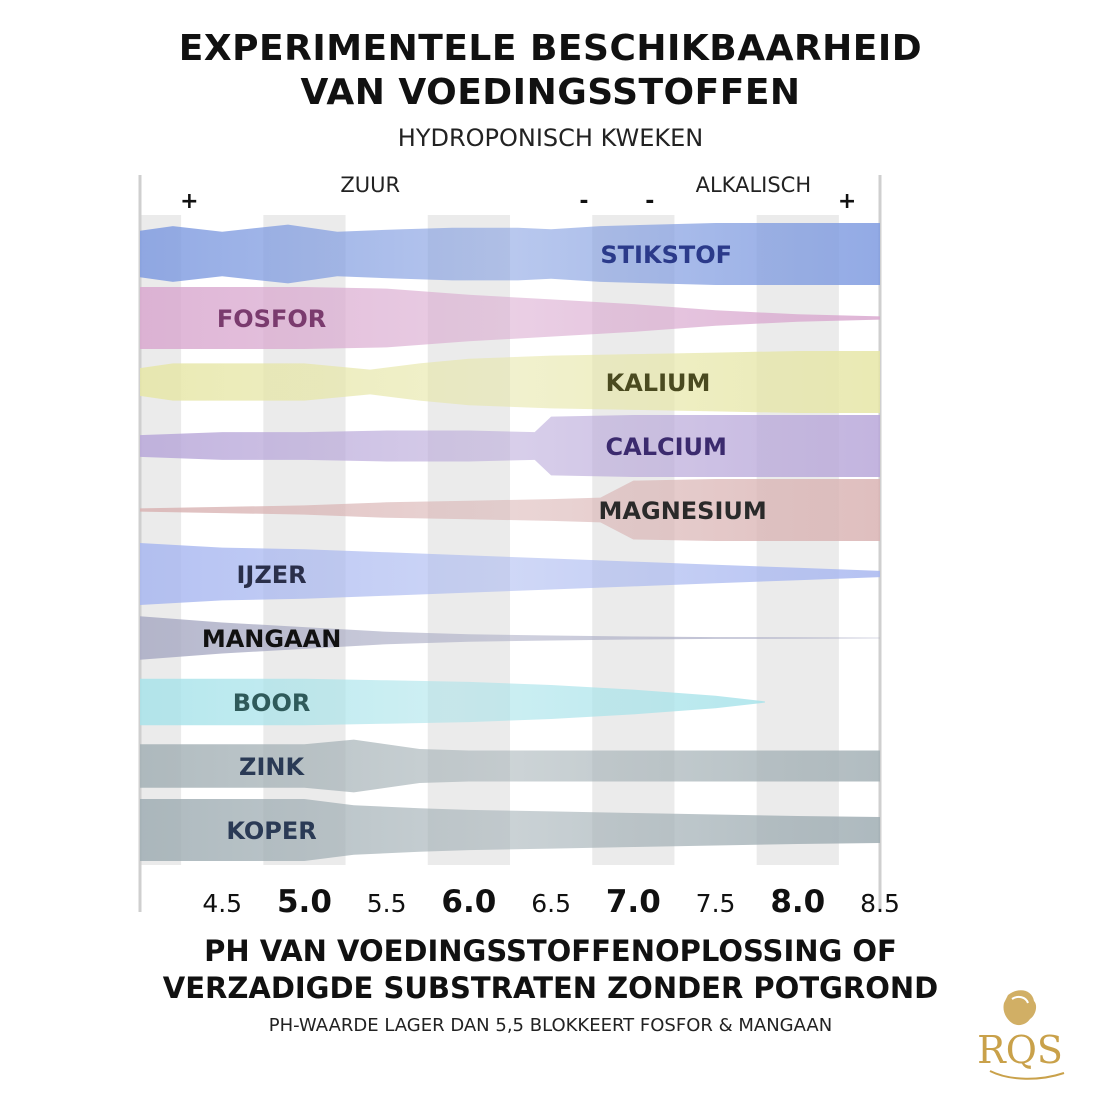  What do you see at coordinates (510, 318) in the screenshot?
I see `ribbon-fosfor` at bounding box center [510, 318].